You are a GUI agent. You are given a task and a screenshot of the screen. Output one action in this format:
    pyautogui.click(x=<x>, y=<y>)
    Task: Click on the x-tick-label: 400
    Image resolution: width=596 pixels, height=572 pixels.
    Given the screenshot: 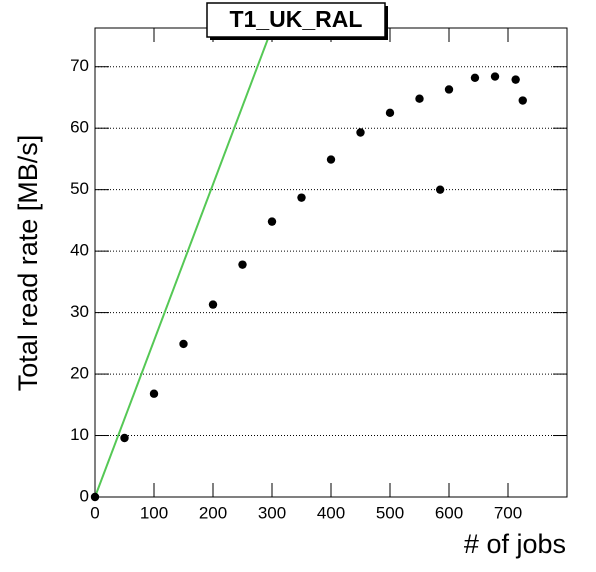 What is the action you would take?
    pyautogui.click(x=331, y=512)
    